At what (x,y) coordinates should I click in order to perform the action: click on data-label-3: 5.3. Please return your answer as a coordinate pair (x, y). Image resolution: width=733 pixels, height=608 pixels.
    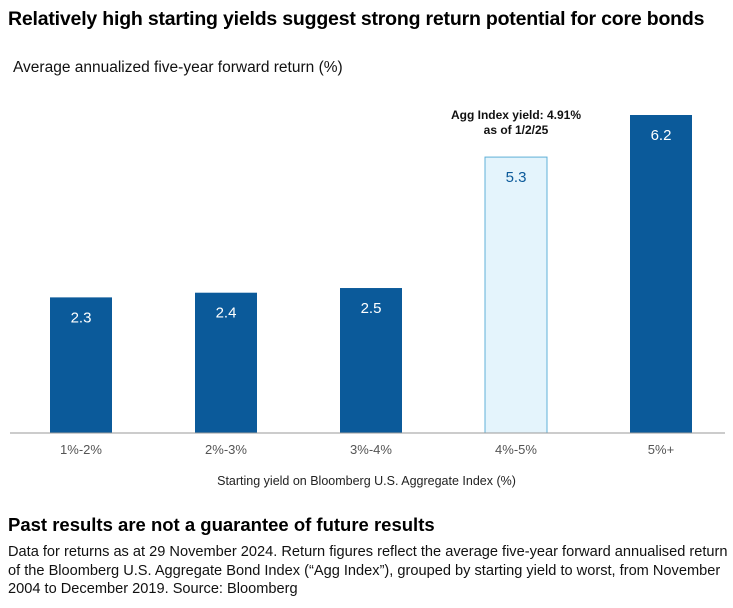
    Looking at the image, I should click on (516, 177).